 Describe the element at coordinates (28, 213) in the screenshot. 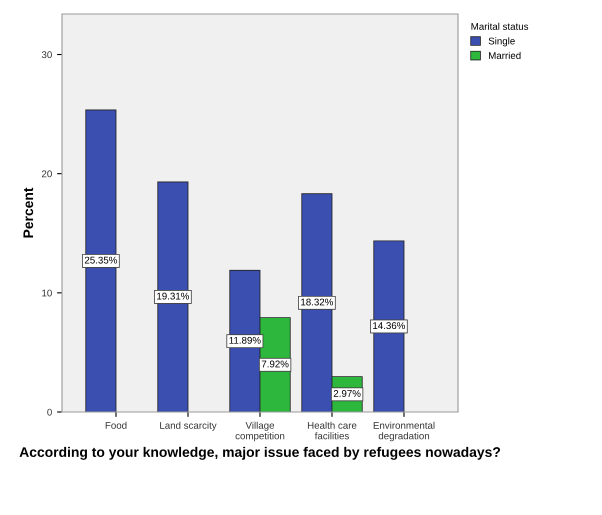

I see `y-axis-title: Percent` at that location.